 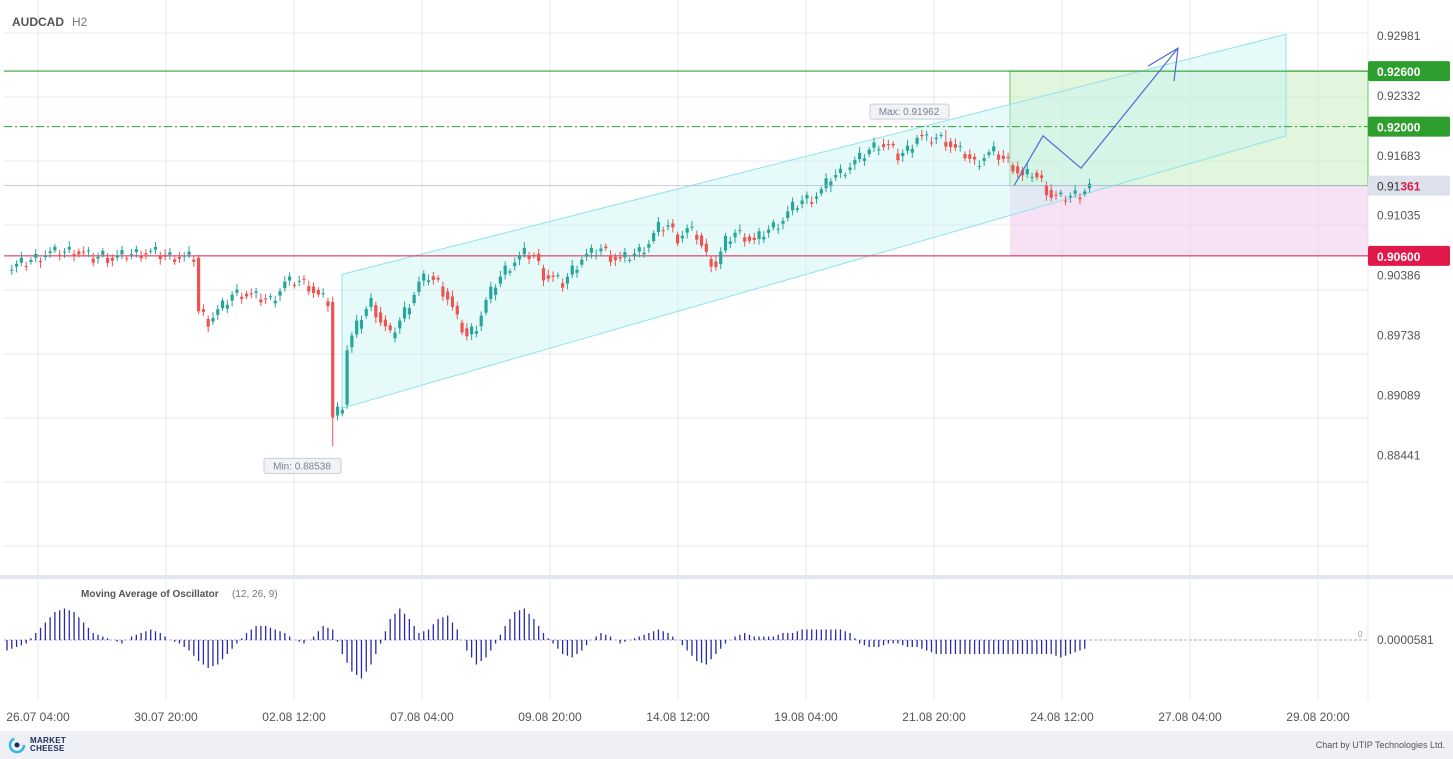 I want to click on time-tick-label: 14.08 12:00, so click(x=678, y=717).